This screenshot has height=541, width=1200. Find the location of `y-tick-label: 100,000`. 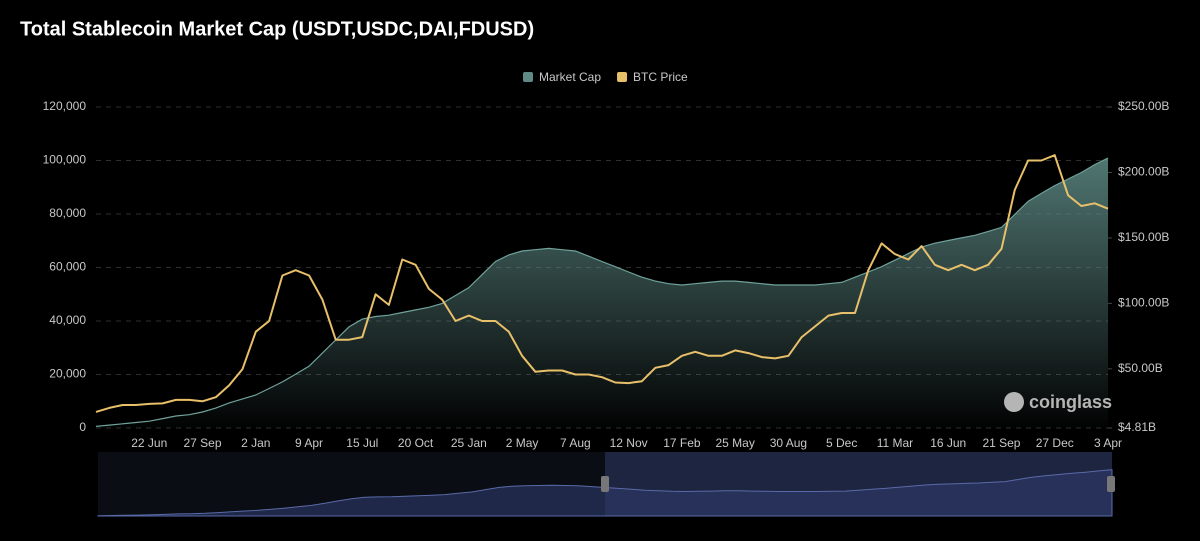

y-tick-label: 100,000 is located at coordinates (65, 160).